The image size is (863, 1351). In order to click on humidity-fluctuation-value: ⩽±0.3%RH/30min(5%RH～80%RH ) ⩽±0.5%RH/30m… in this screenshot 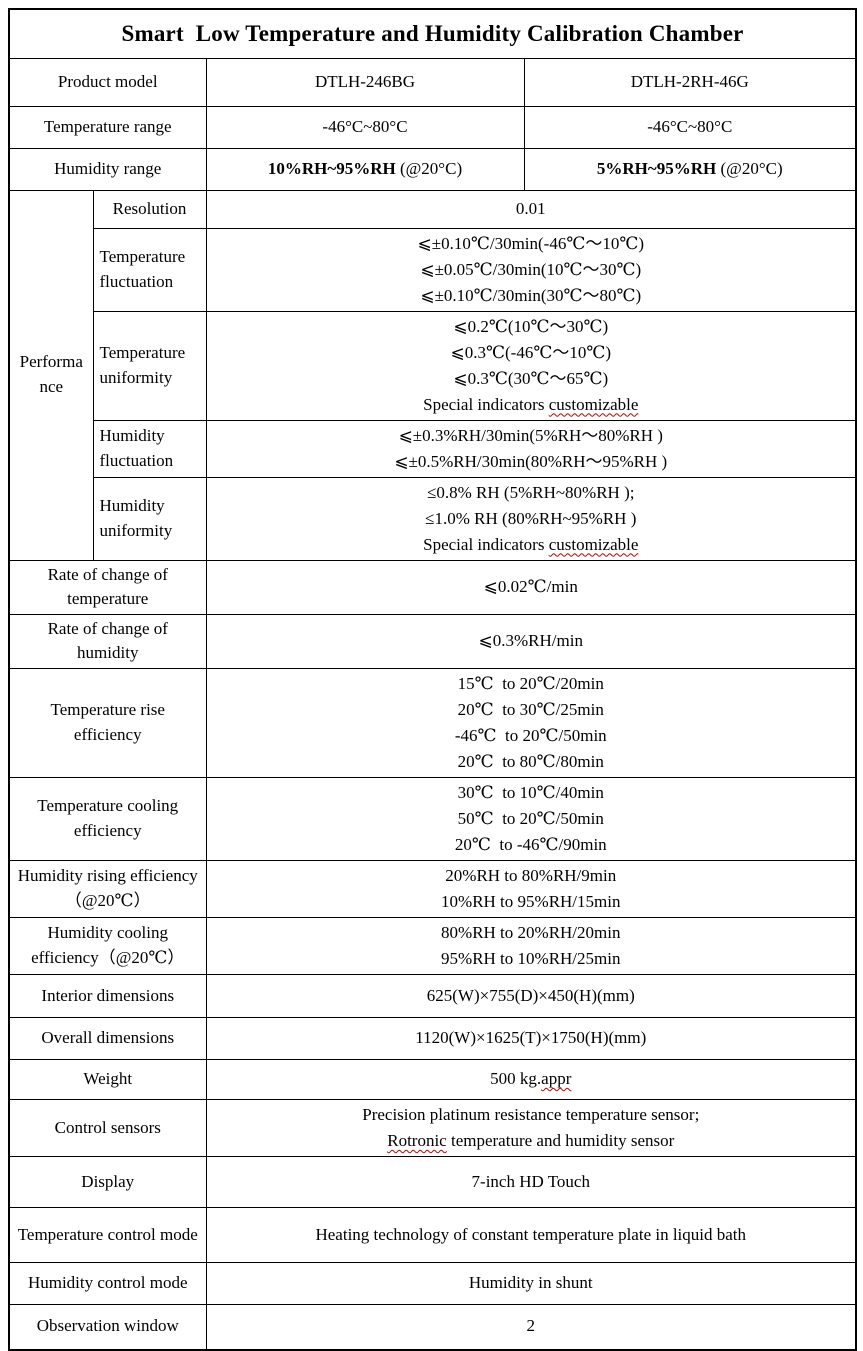, I will do `click(531, 448)`.